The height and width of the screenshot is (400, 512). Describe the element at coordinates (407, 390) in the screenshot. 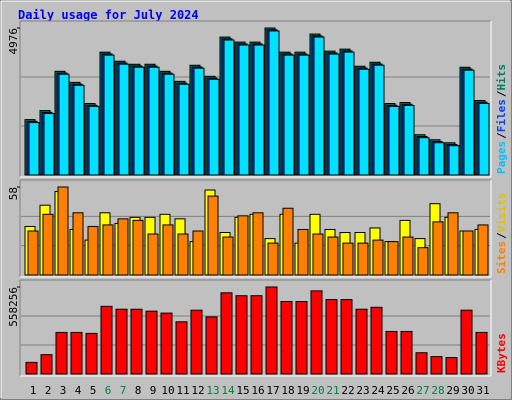

I see `x-tick-label: 26` at that location.